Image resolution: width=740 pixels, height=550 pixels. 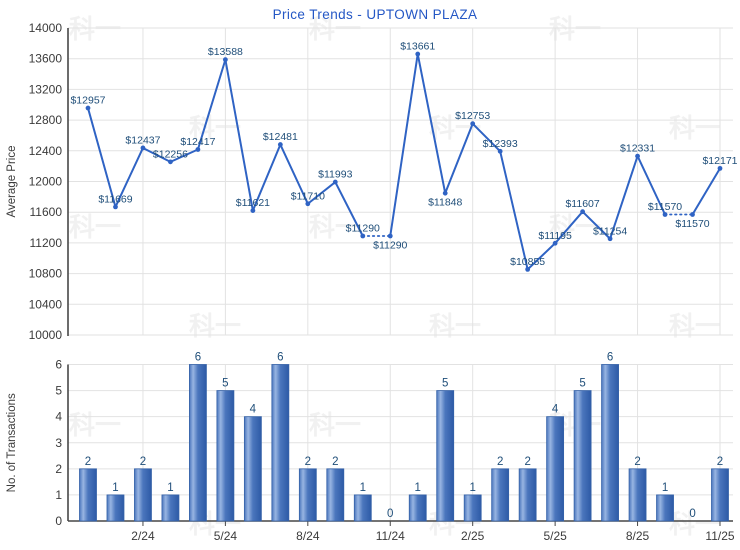 I want to click on x-axis-tick-label: 2/24, so click(x=143, y=536).